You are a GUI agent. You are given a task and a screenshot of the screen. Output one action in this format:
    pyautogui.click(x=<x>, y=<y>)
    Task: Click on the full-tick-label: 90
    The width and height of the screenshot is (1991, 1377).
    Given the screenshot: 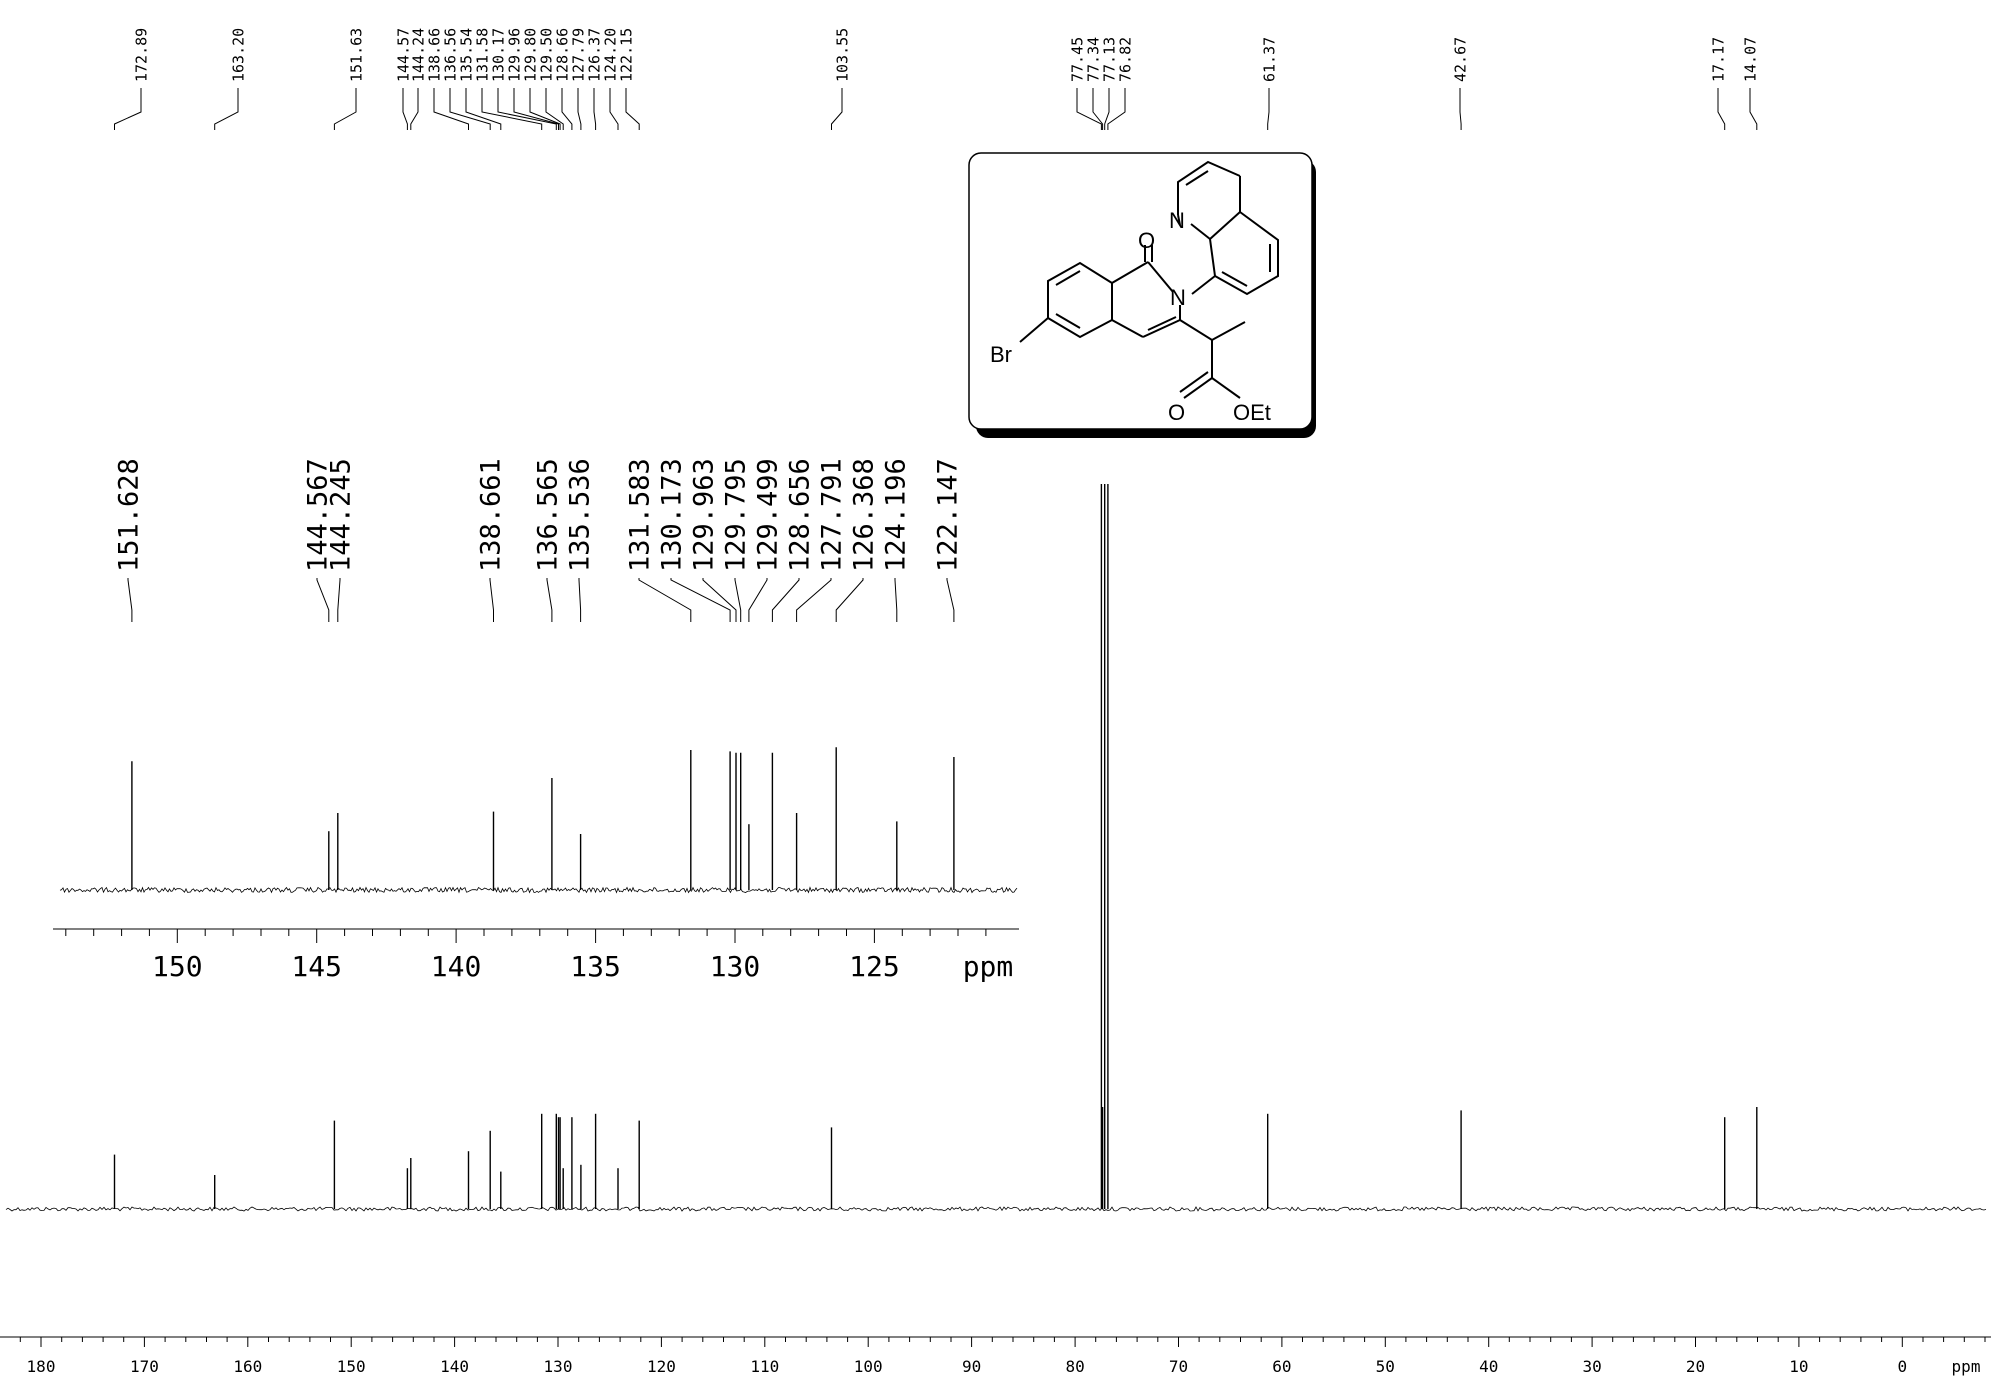 What is the action you would take?
    pyautogui.click(x=971, y=1366)
    